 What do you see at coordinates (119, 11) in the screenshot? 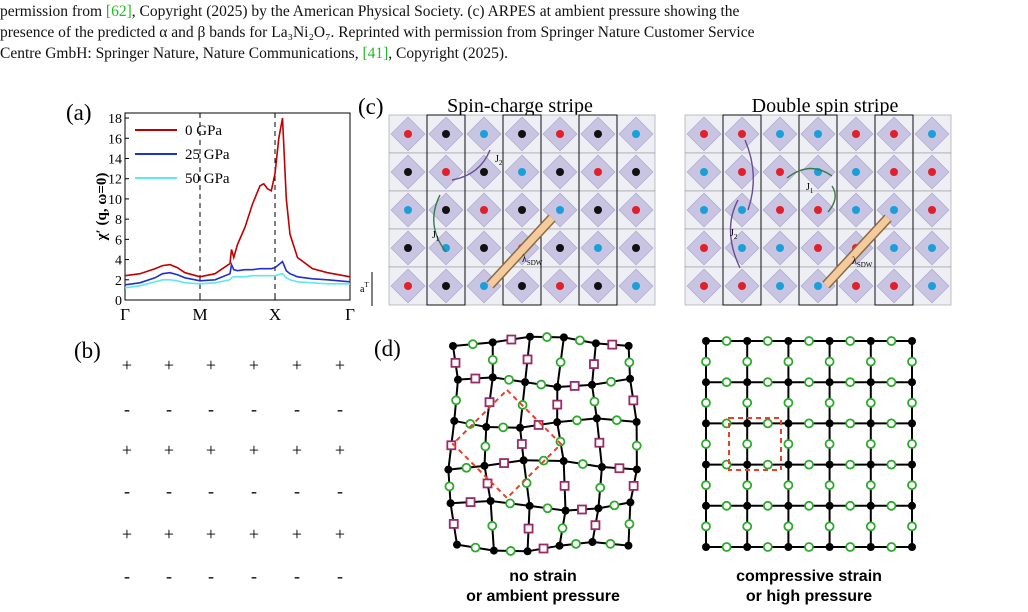
I see `citation: [62]` at bounding box center [119, 11].